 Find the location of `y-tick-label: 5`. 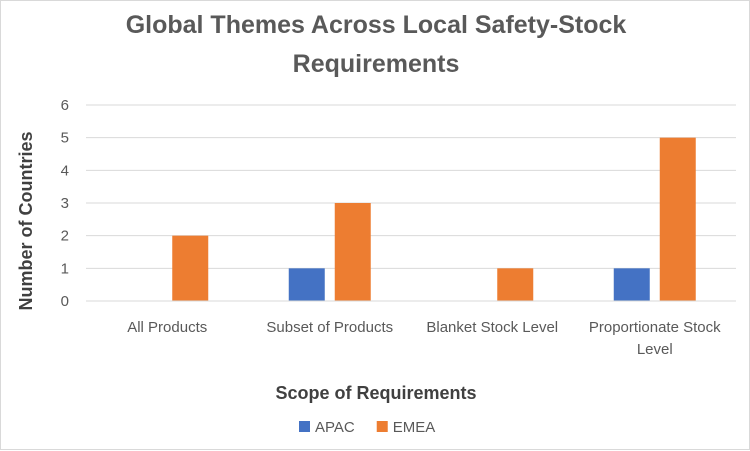

y-tick-label: 5 is located at coordinates (65, 138).